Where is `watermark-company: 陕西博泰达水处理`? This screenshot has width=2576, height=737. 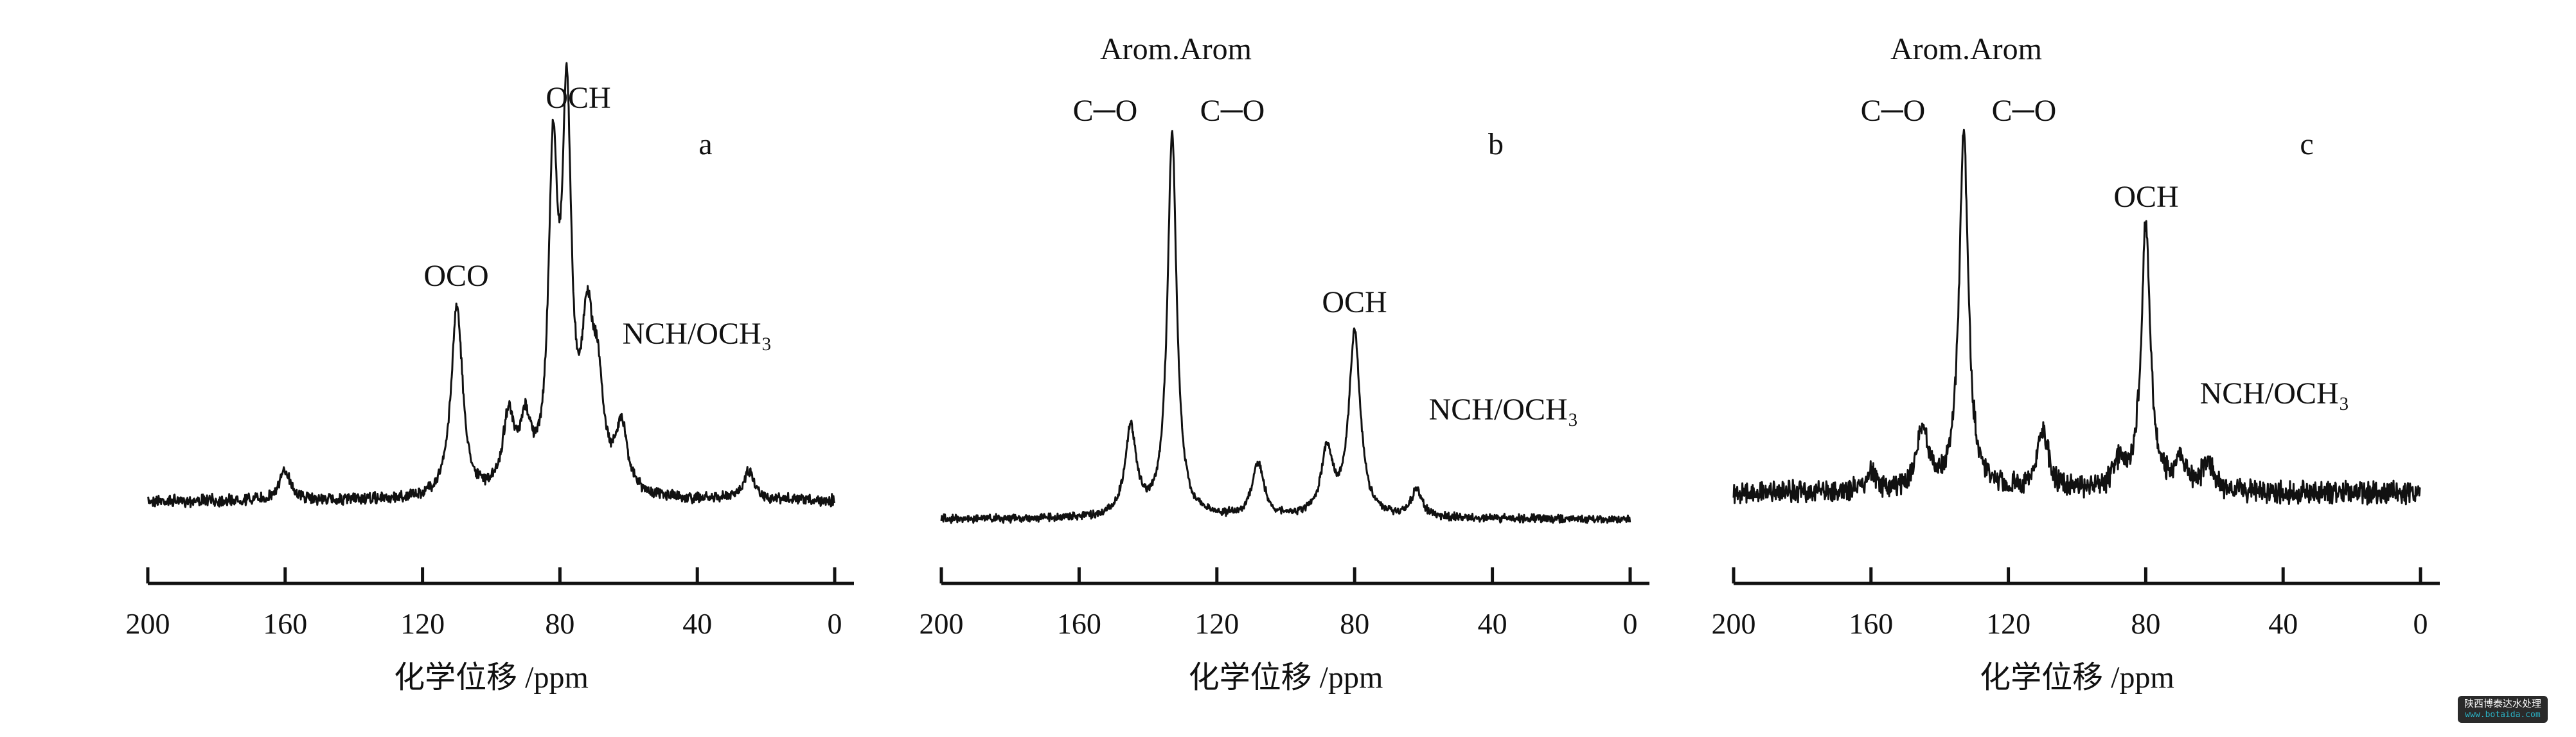 watermark-company: 陕西博泰达水处理 is located at coordinates (2503, 703).